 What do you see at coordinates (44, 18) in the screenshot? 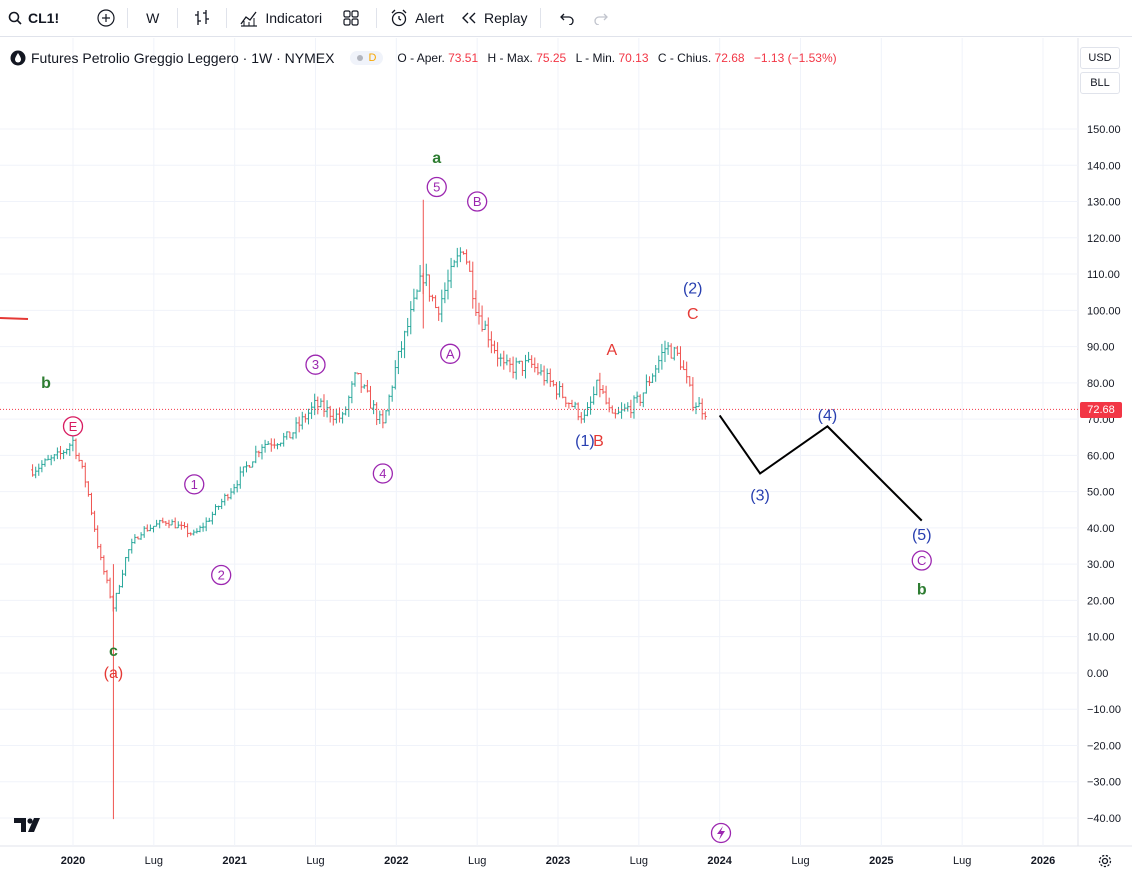
I see `symbol-label: CL1!` at bounding box center [44, 18].